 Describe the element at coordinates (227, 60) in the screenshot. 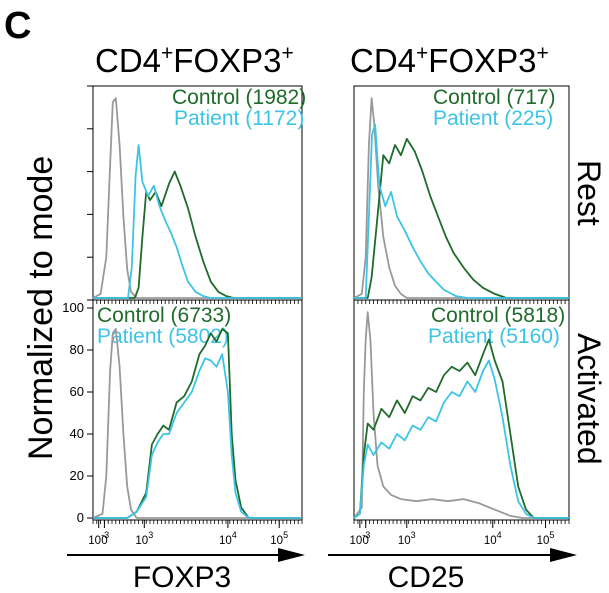

I see `column-title-foxp3-marker2: FOXP3` at that location.